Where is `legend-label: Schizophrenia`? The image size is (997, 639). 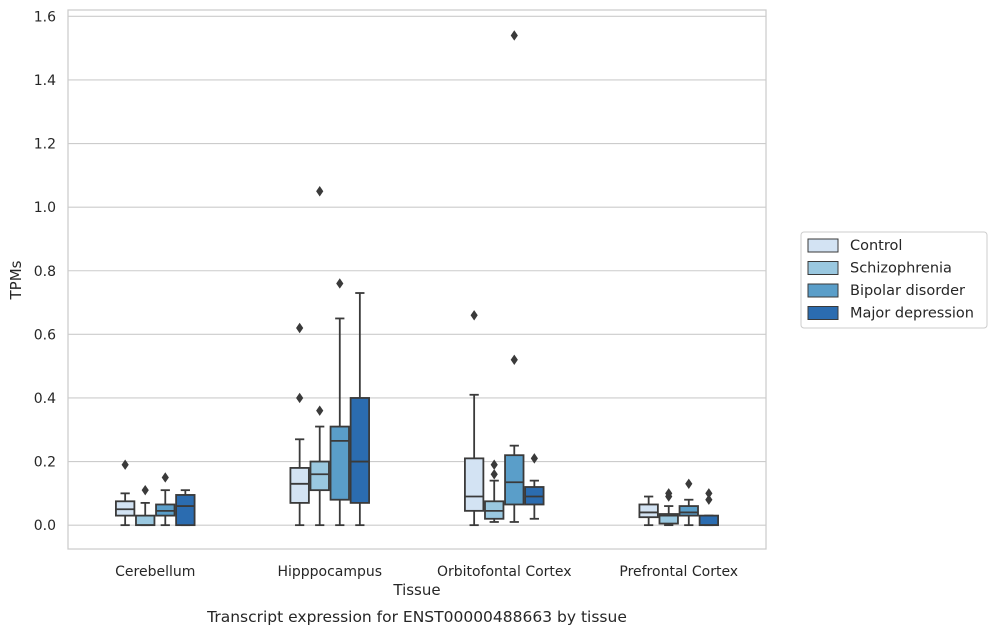 legend-label: Schizophrenia is located at coordinates (901, 269).